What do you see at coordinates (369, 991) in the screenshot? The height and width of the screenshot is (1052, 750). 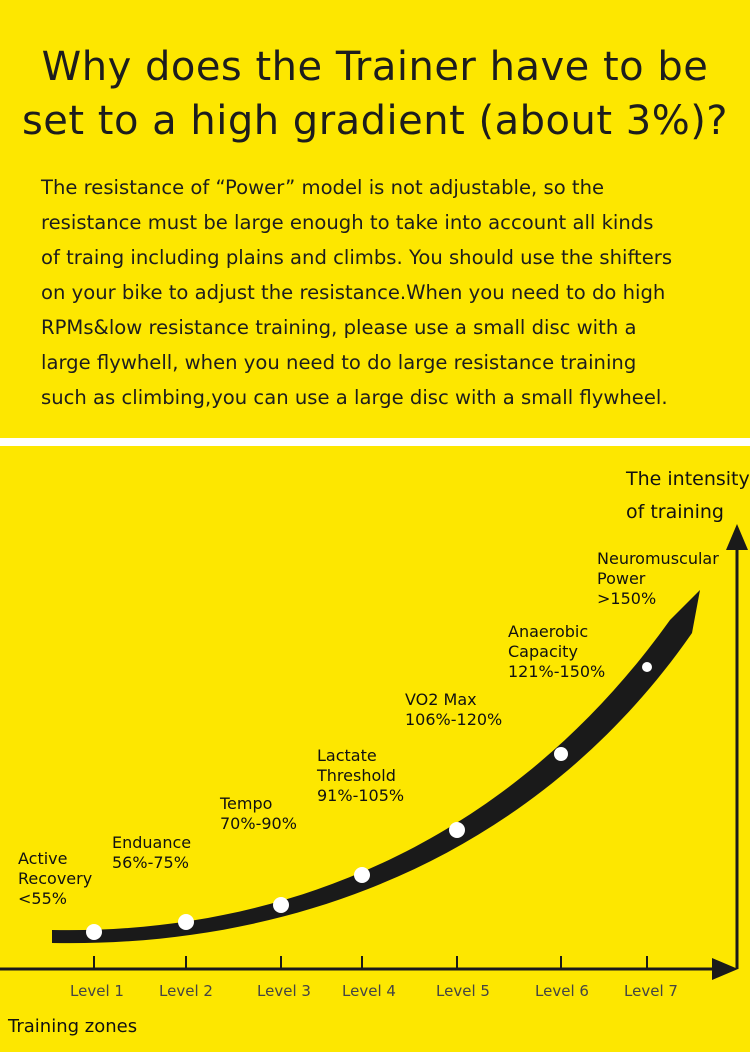 I see `tick-label: Level 4` at bounding box center [369, 991].